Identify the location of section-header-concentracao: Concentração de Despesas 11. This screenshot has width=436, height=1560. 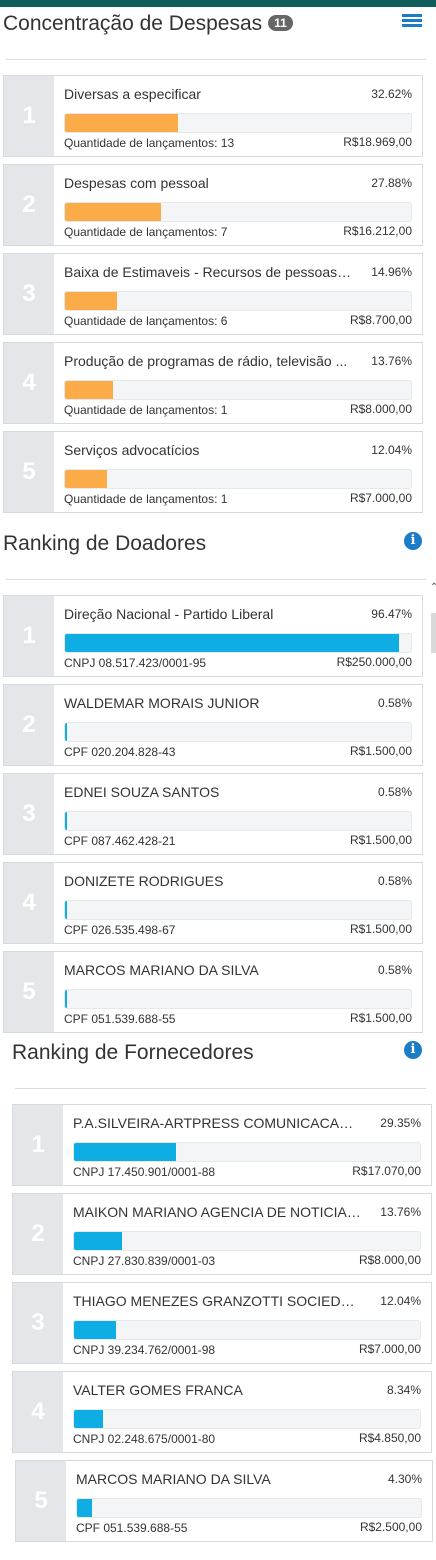
(214, 35).